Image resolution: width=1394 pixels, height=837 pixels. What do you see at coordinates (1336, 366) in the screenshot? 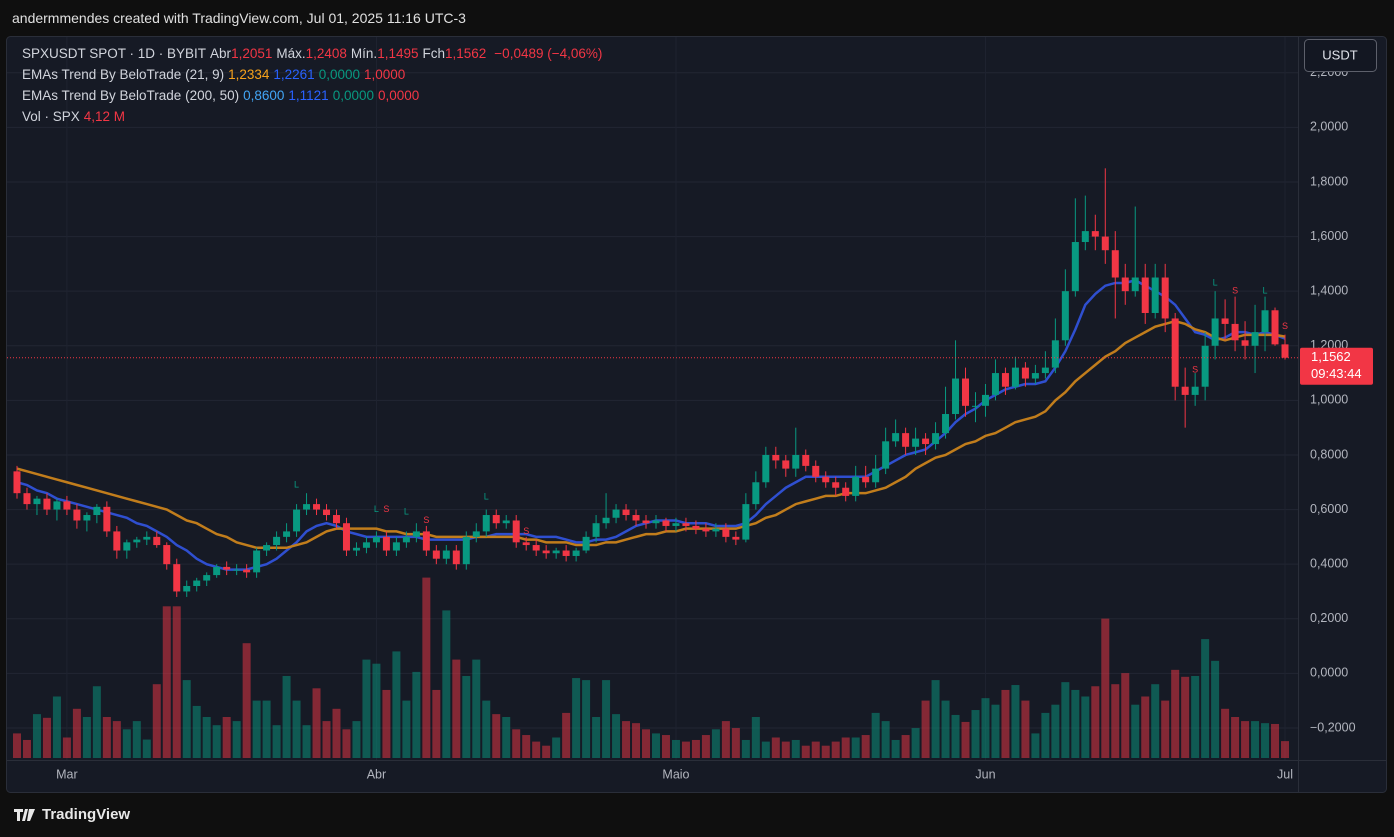
I see `price-tag` at bounding box center [1336, 366].